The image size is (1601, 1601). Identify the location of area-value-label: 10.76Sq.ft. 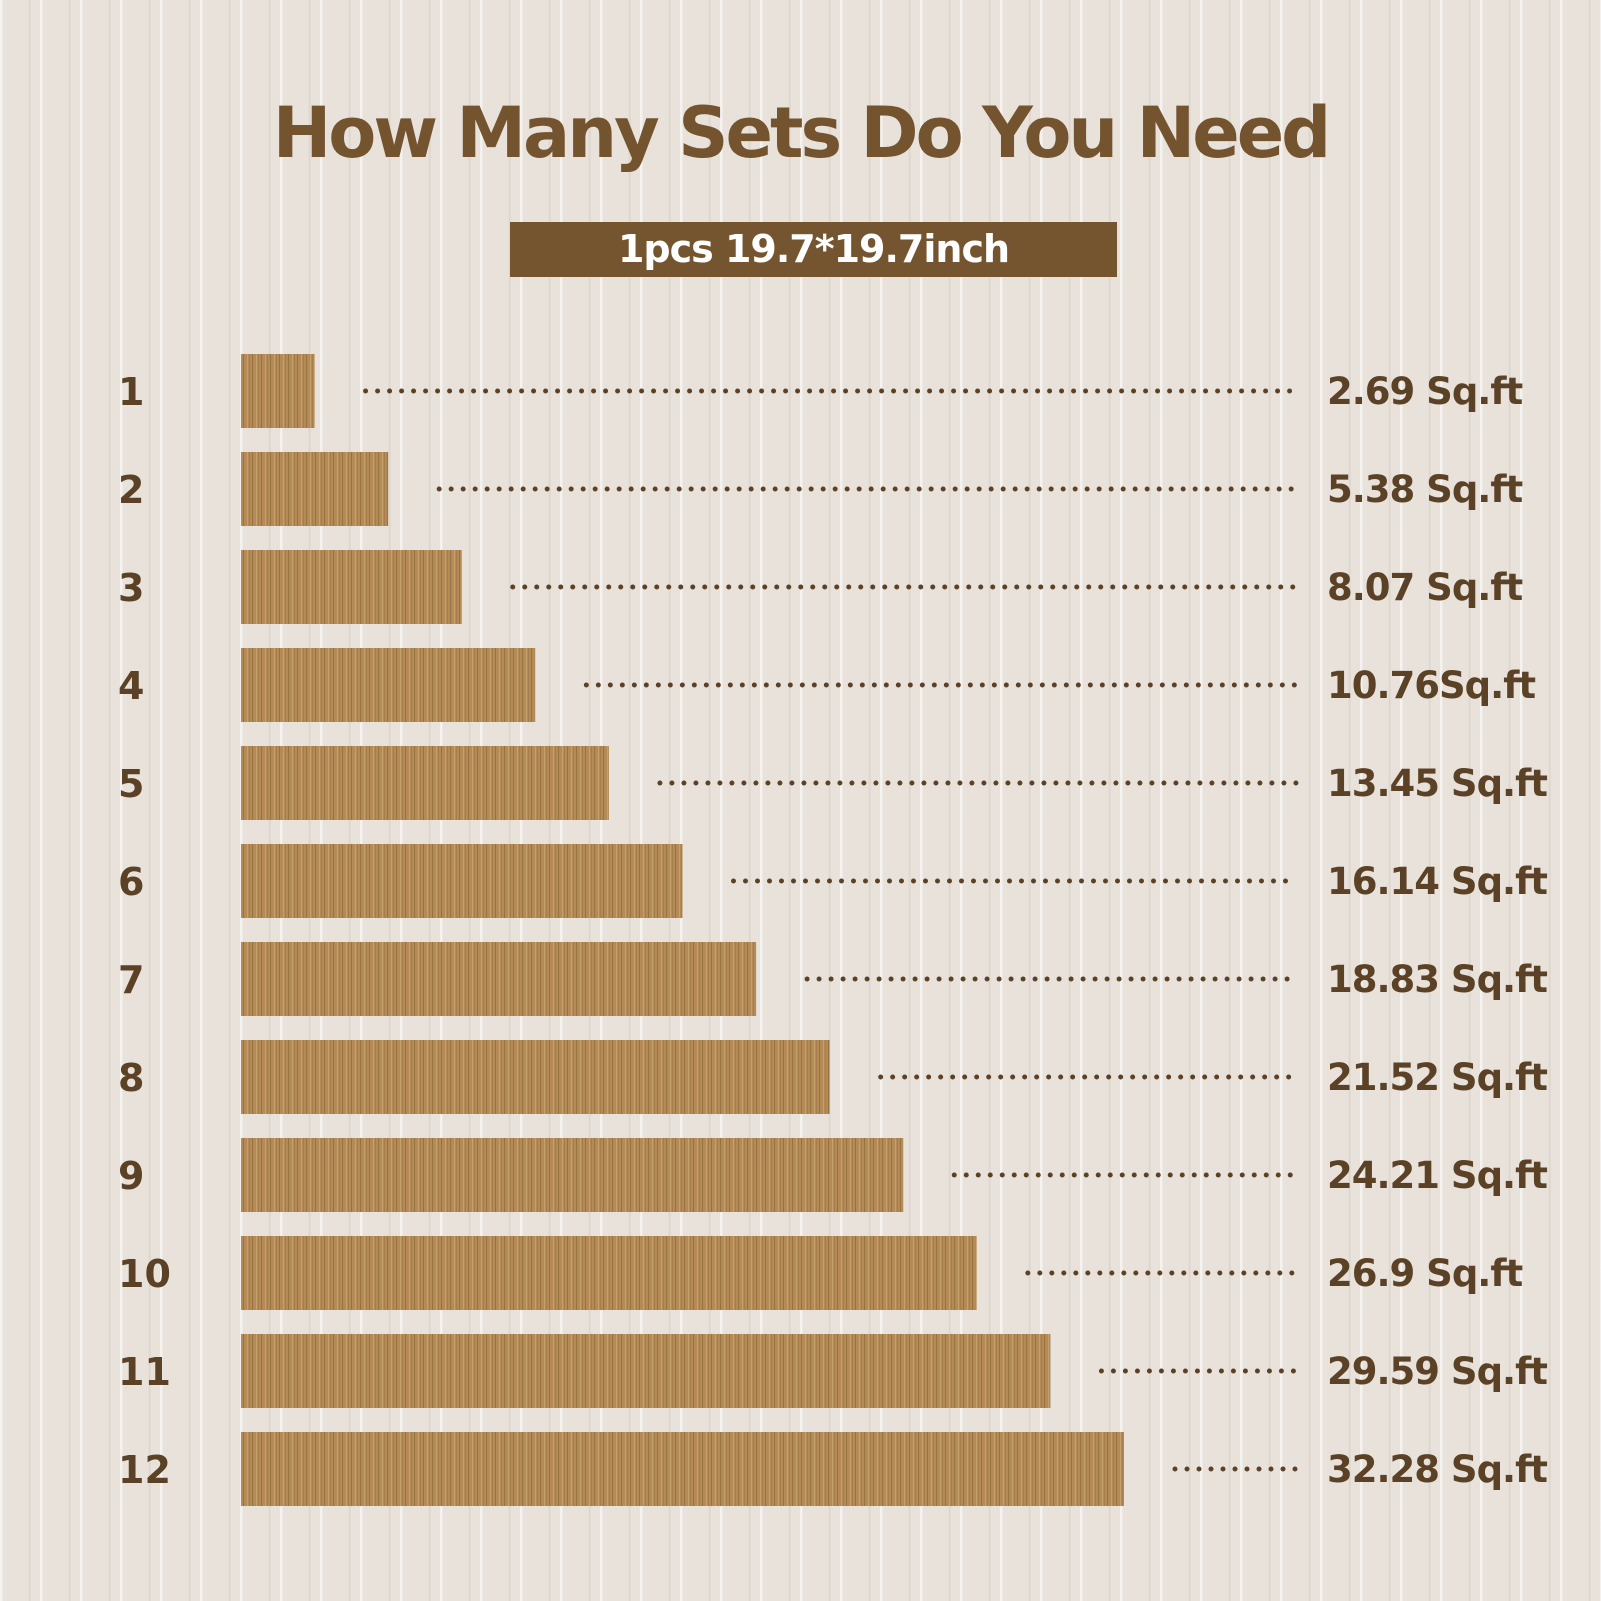
(1431, 685).